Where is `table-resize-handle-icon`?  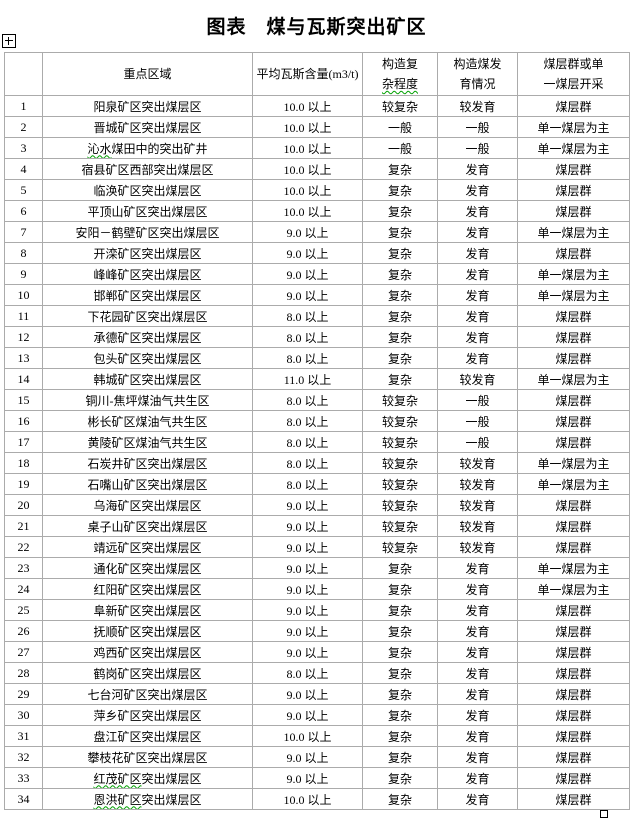
table-resize-handle-icon is located at coordinates (604, 814).